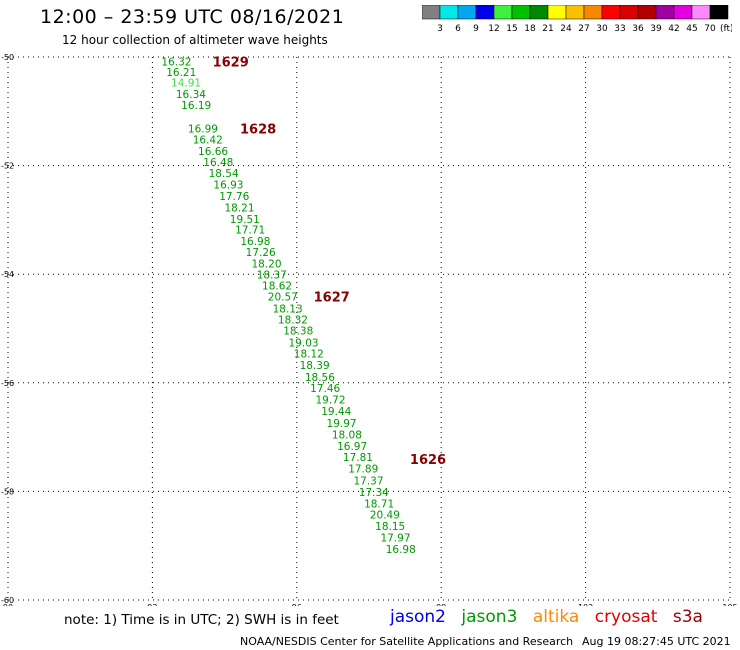 This screenshot has height=650, width=740. Describe the element at coordinates (7, 57) in the screenshot. I see `y-tick-label: -50` at that location.